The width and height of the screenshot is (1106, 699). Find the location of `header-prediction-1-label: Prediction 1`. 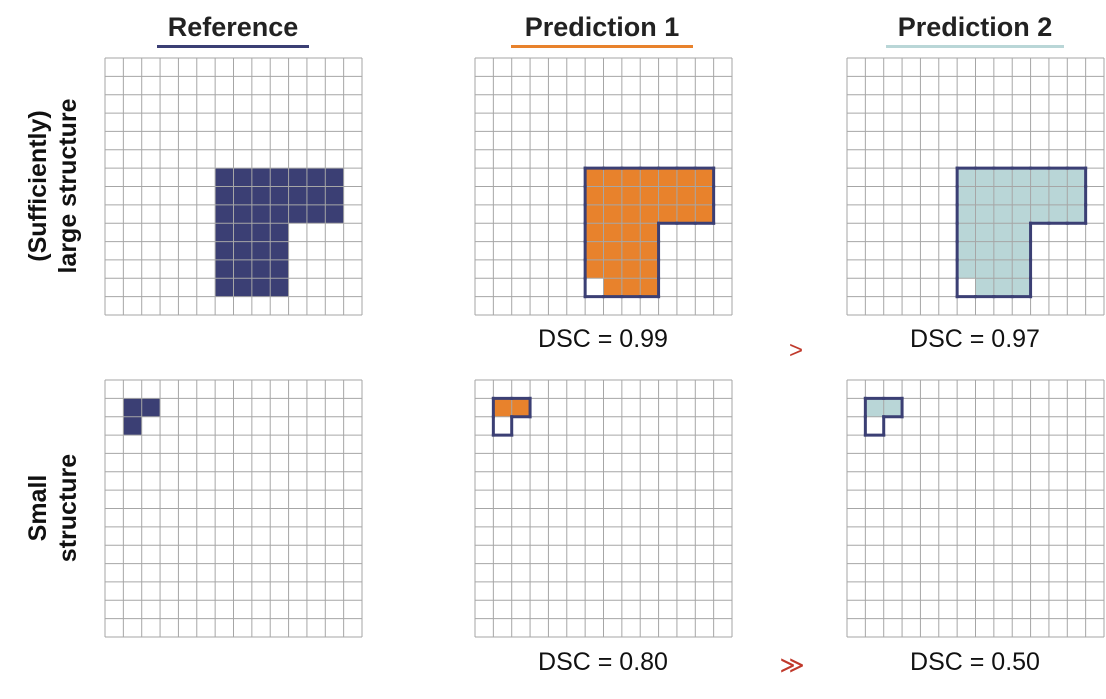

header-prediction-1-label: Prediction 1 is located at coordinates (602, 27).